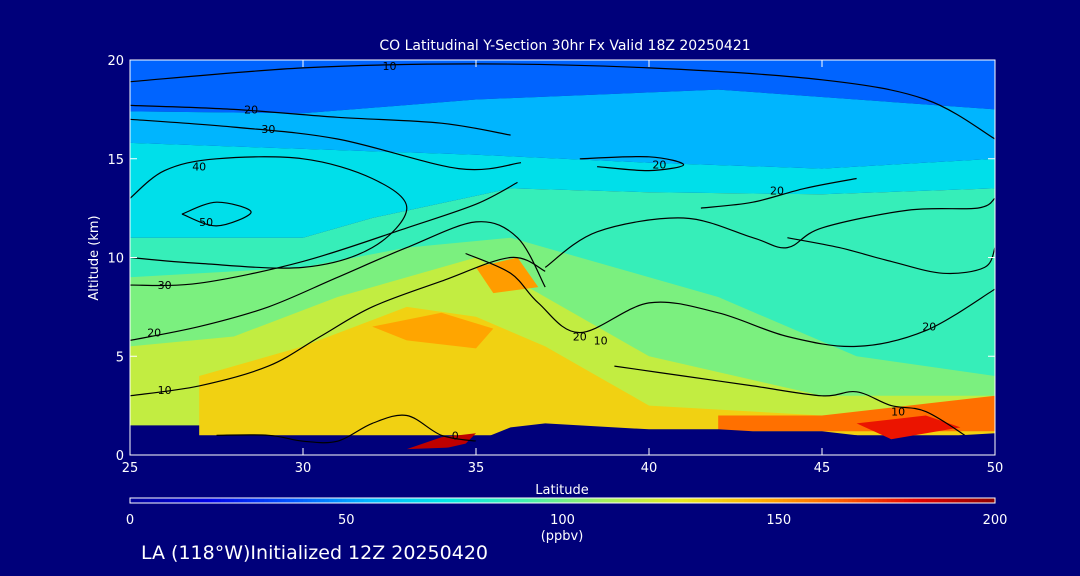  I want to click on x-tick-label-3: 40, so click(649, 468).